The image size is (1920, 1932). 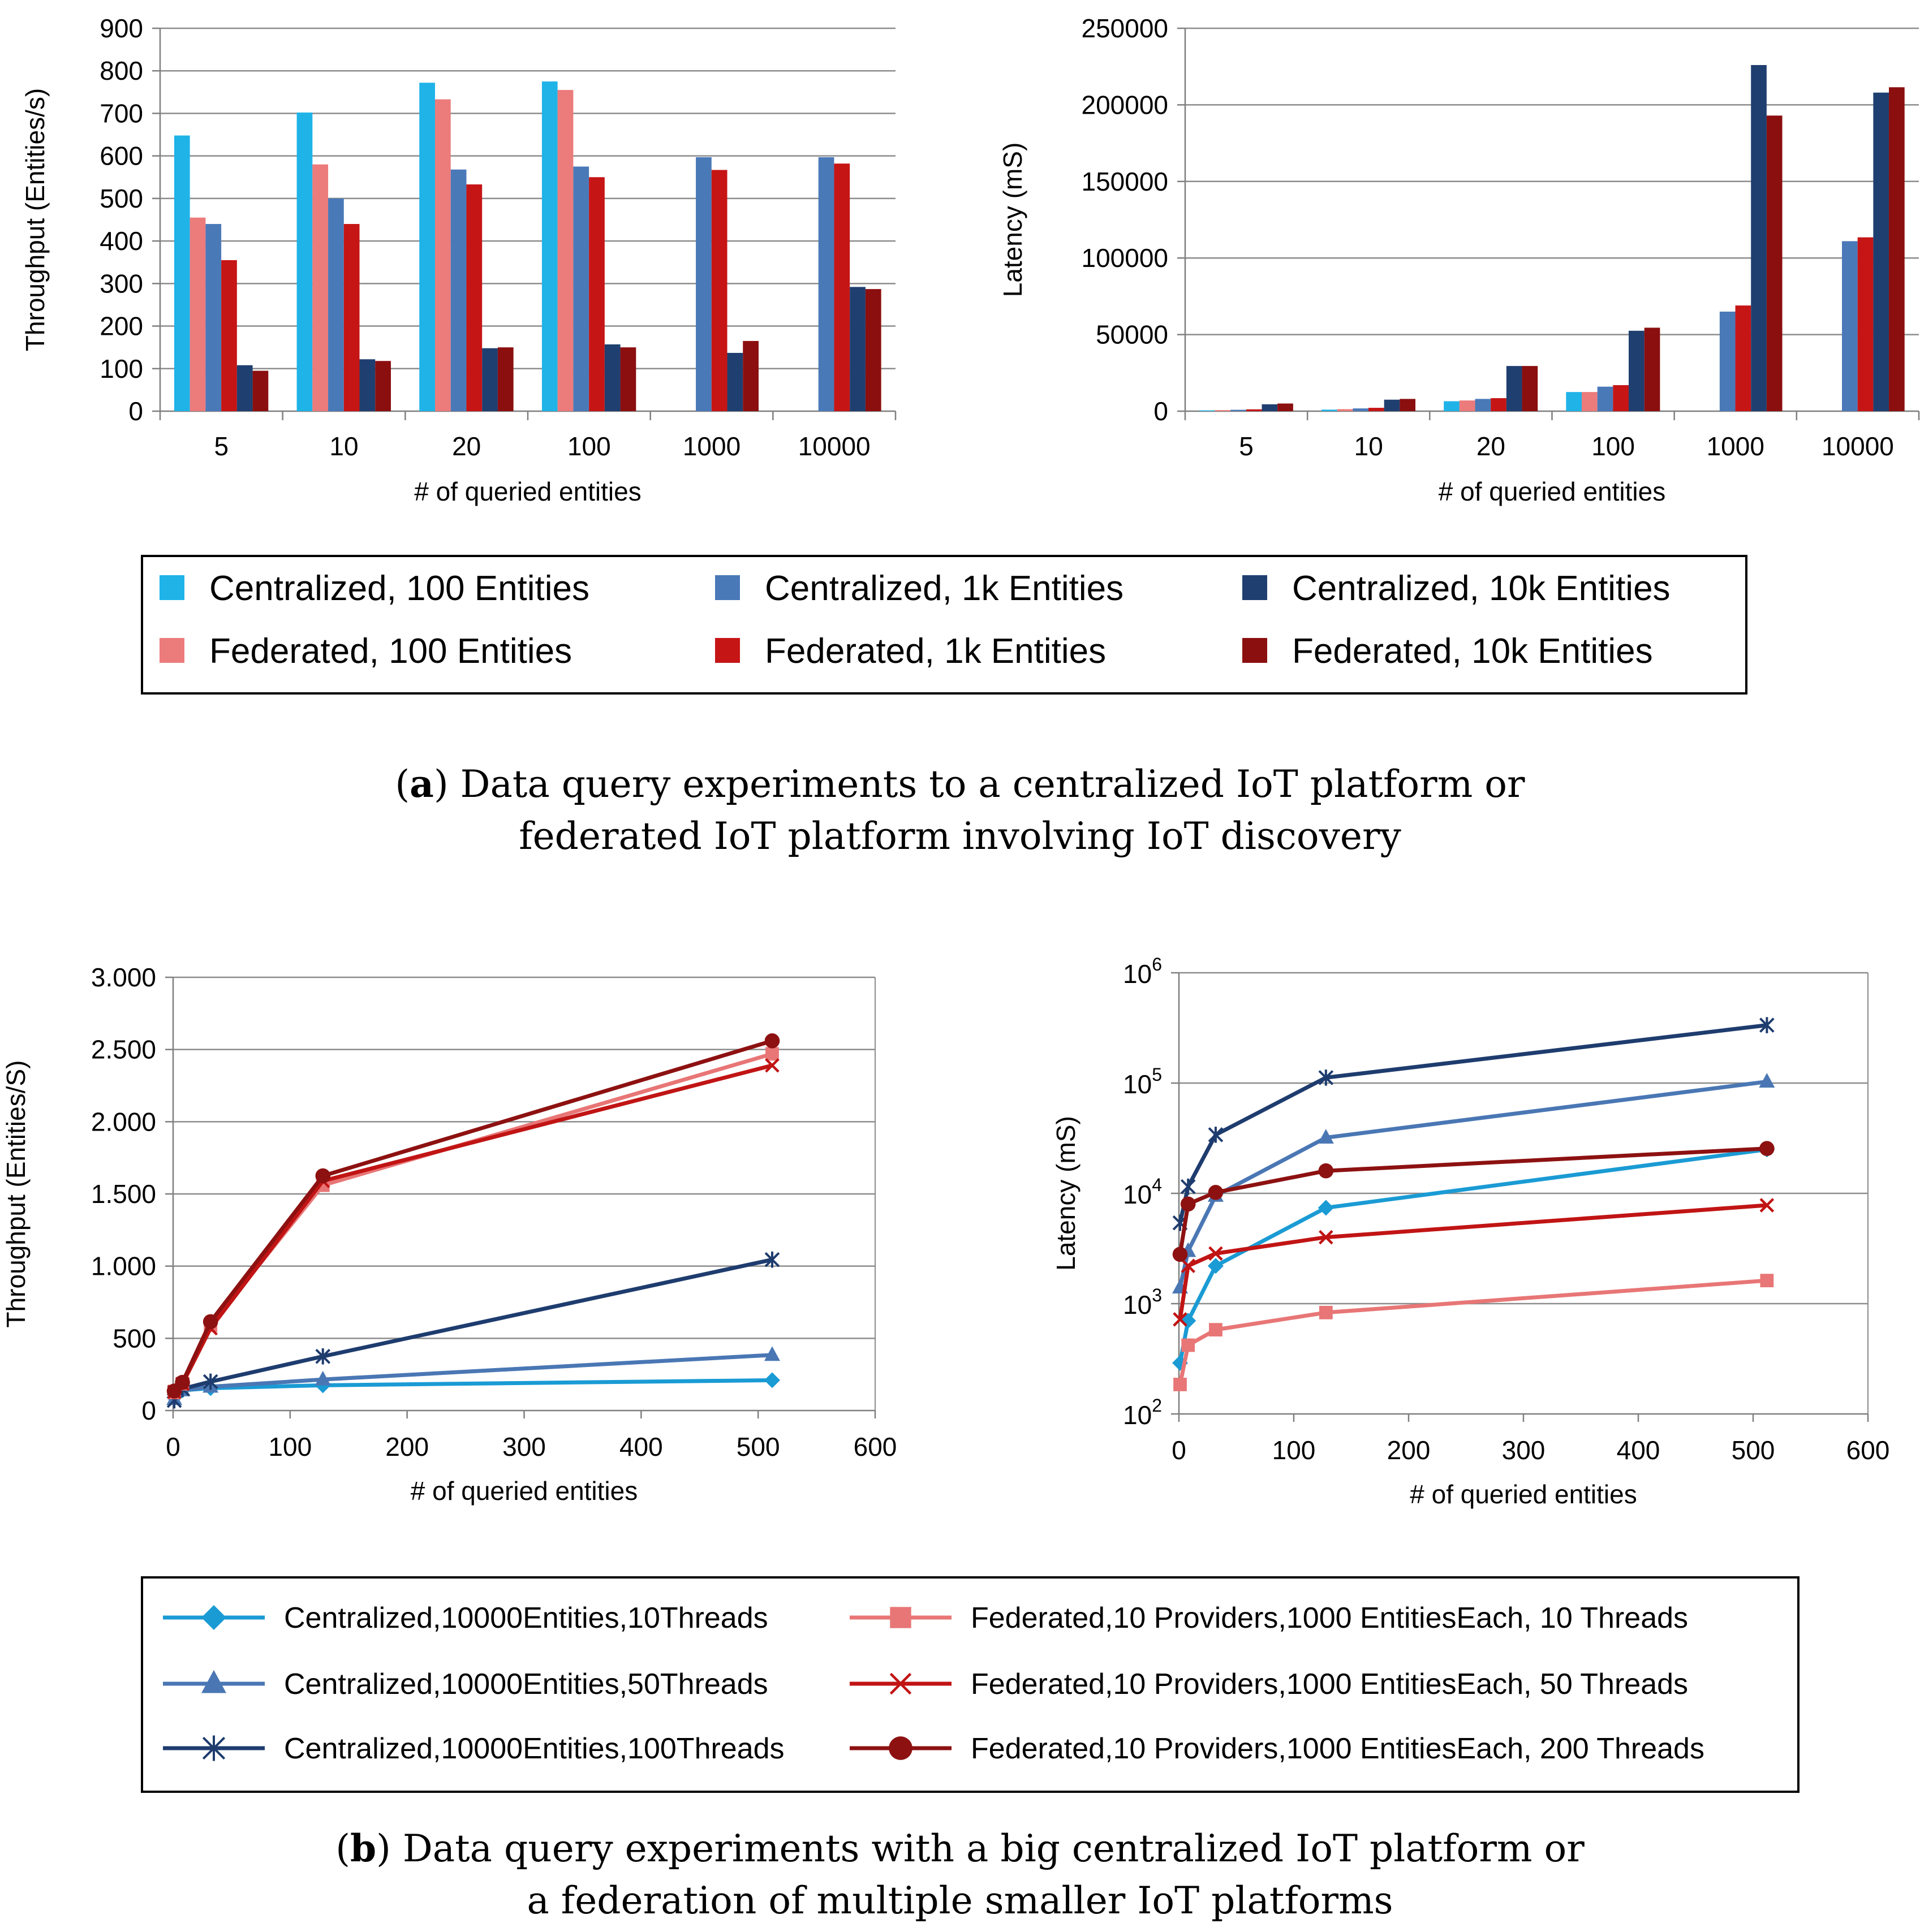 I want to click on legend-a-label-centralized-100-entities: Centralized, 100 Entities, so click(x=399, y=588).